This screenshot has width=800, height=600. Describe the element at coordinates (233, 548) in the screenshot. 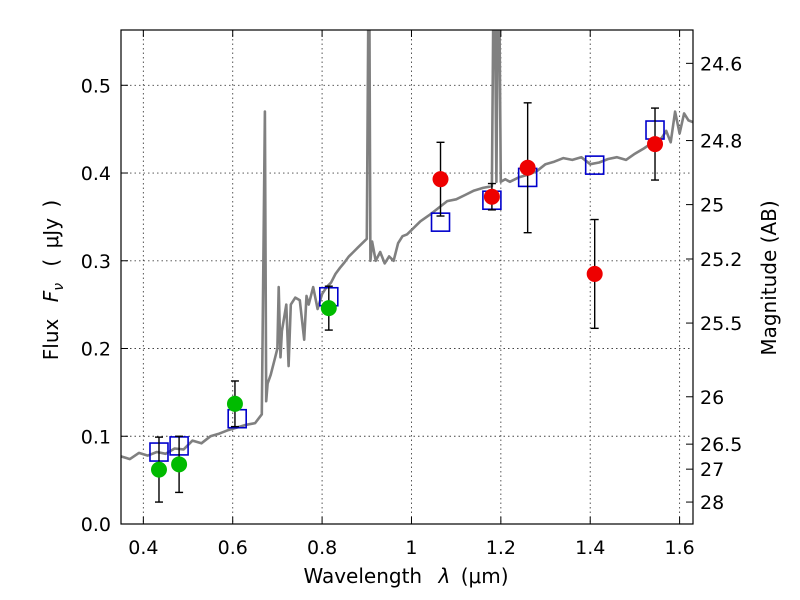

I see `x-tick-label: 0.6` at that location.